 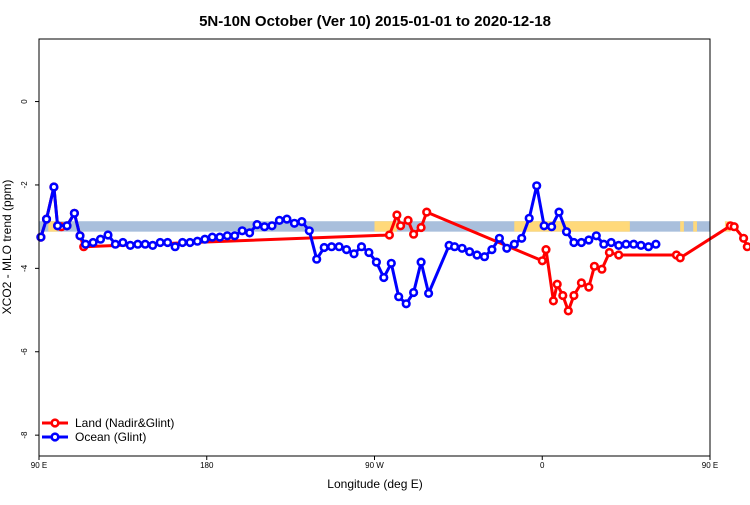 I want to click on y-tick-label: -4, so click(x=24, y=268).